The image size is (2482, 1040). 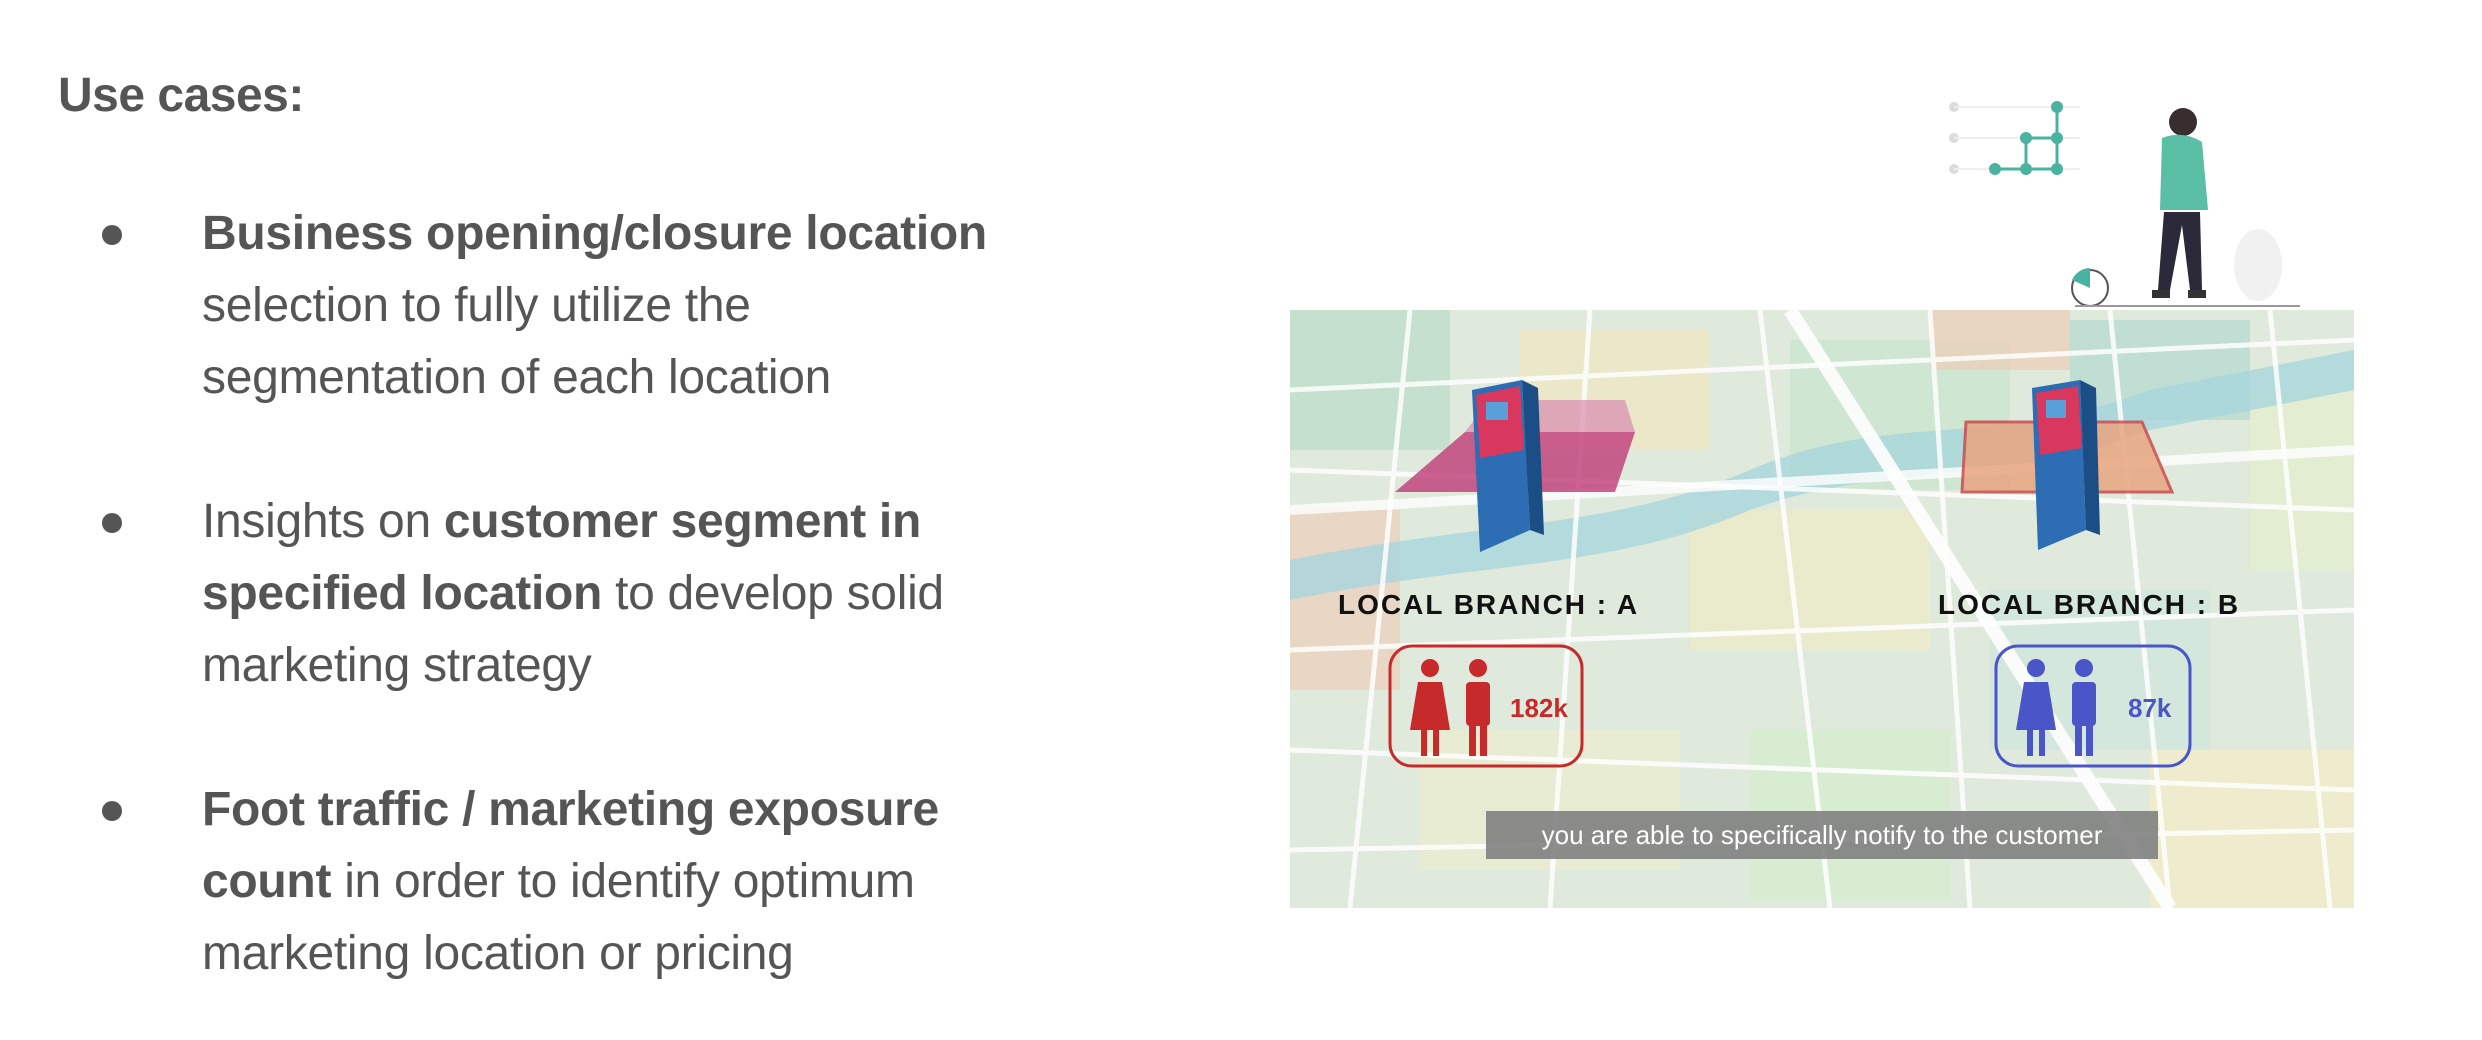 What do you see at coordinates (561, 557) in the screenshot?
I see `use-case-2-bold: customer segment in specified location` at bounding box center [561, 557].